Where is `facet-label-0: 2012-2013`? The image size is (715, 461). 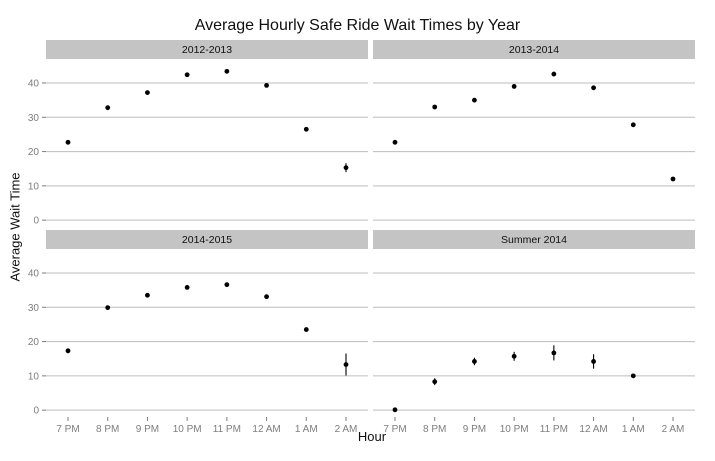
facet-label-0: 2012-2013 is located at coordinates (207, 50).